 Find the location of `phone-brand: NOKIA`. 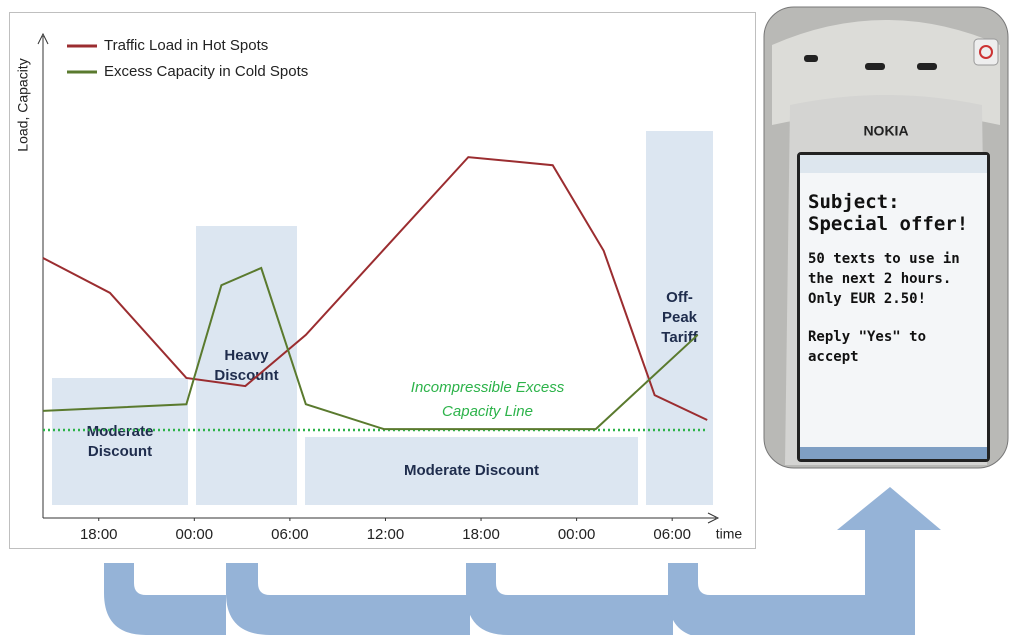

phone-brand: NOKIA is located at coordinates (885, 131).